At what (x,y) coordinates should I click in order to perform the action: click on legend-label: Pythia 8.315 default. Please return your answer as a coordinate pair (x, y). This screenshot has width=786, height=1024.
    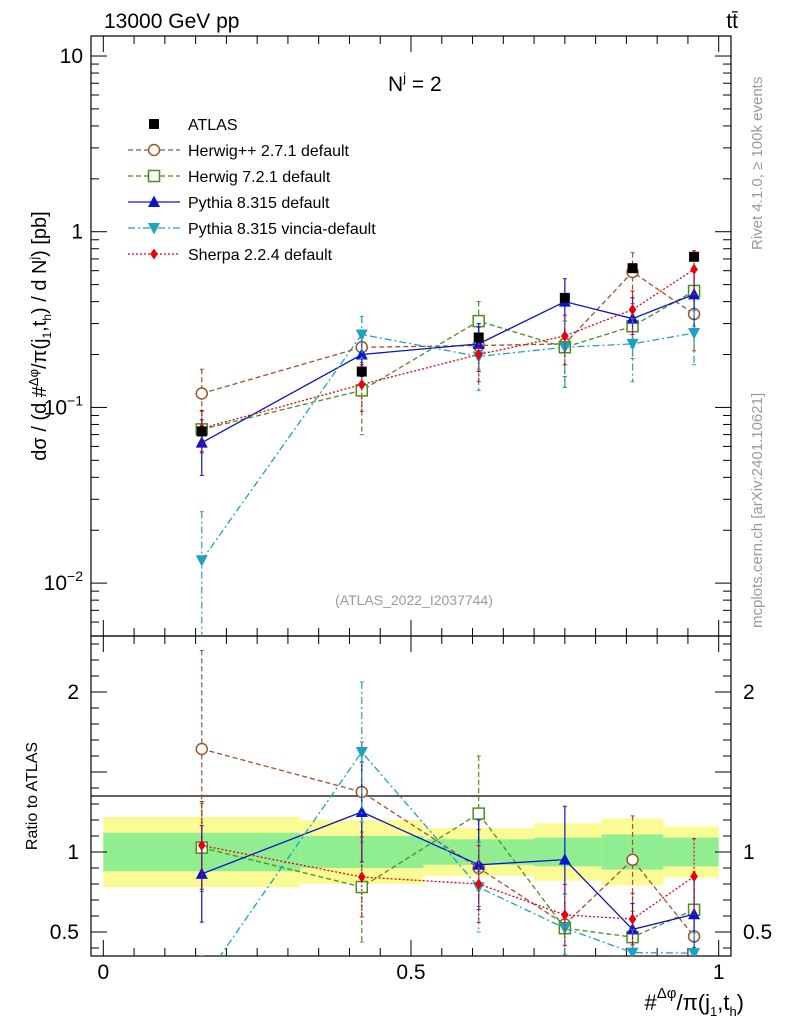
    Looking at the image, I should click on (259, 203).